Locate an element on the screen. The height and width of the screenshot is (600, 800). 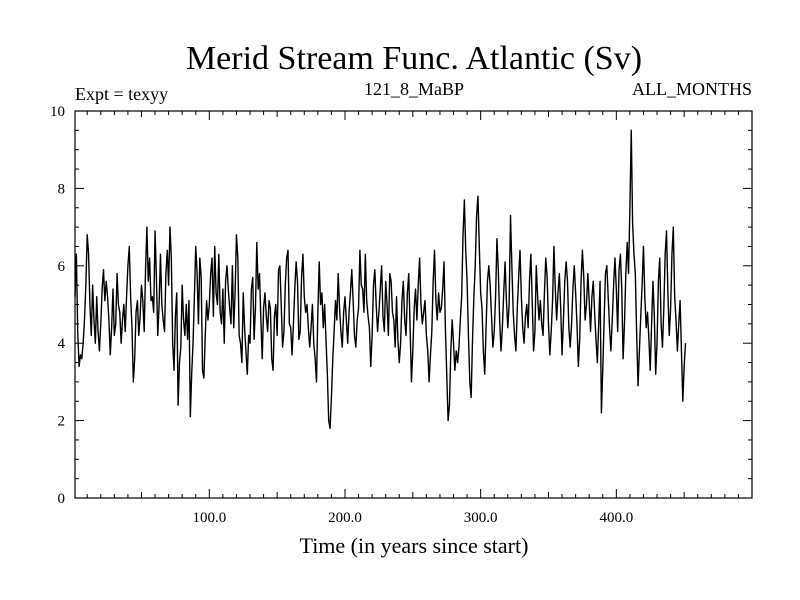
experiment-label: Expt = texyy is located at coordinates (121, 94).